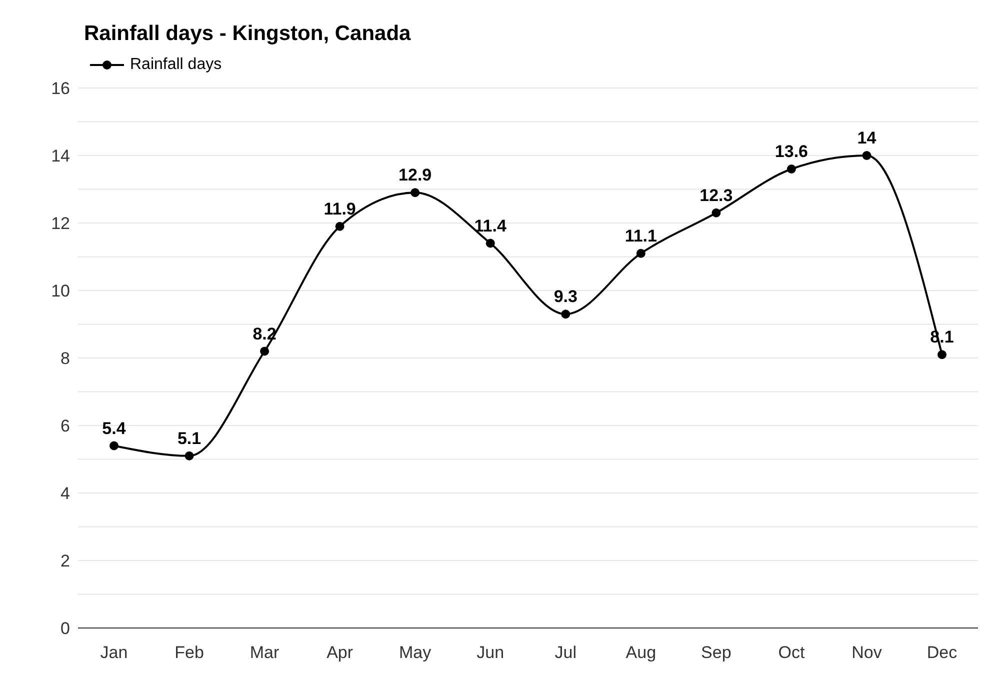 The height and width of the screenshot is (692, 996). What do you see at coordinates (791, 151) in the screenshot?
I see `data-label: 13.6` at bounding box center [791, 151].